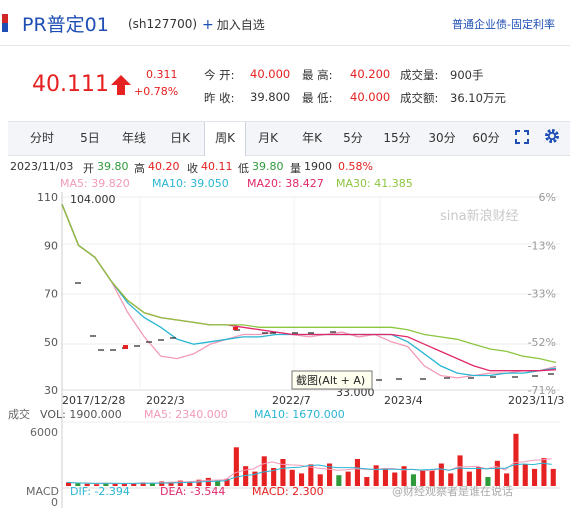 Image resolution: width=570 pixels, height=510 pixels. I want to click on bar-info-pct: 0.58%, so click(355, 166).